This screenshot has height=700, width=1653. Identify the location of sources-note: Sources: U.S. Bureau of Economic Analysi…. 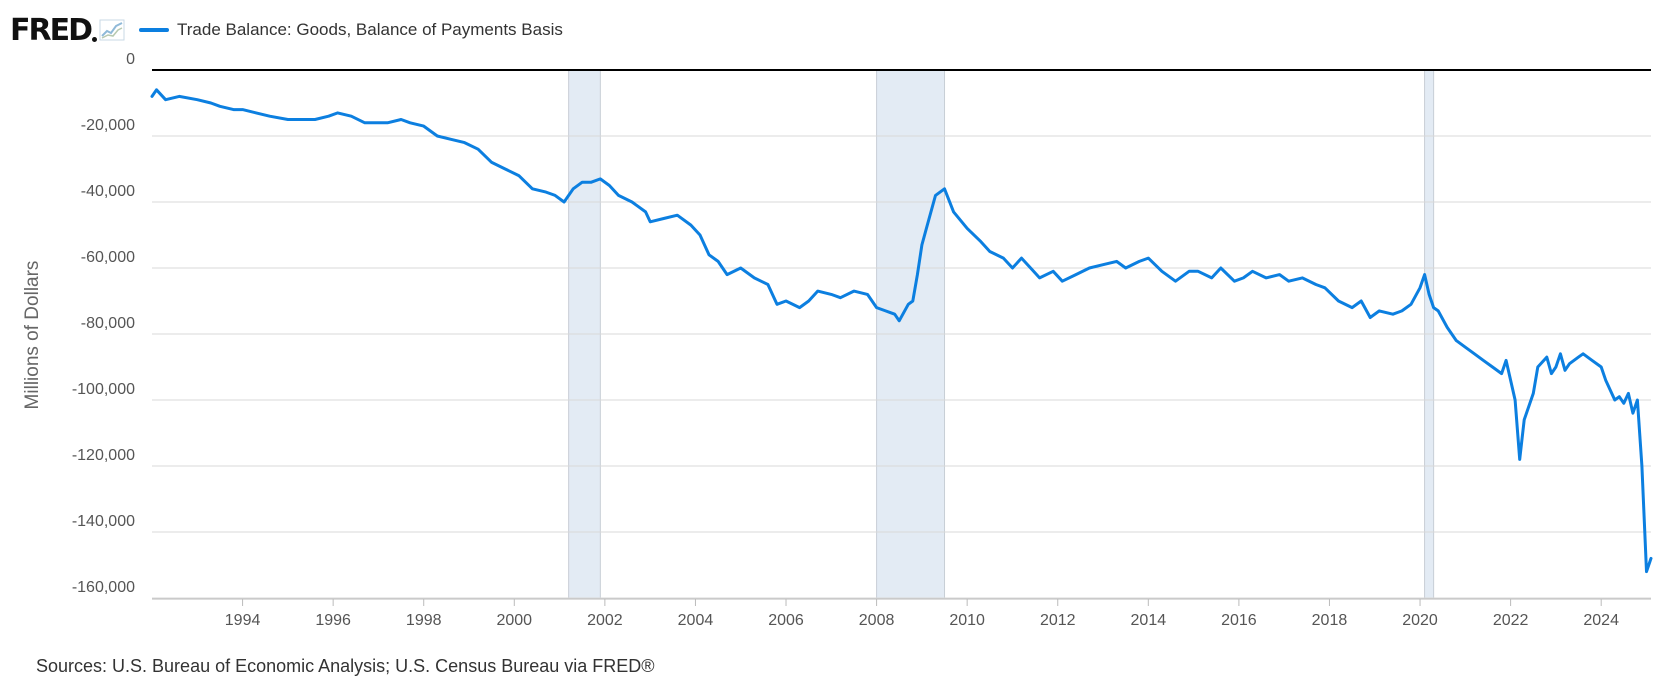
(345, 666).